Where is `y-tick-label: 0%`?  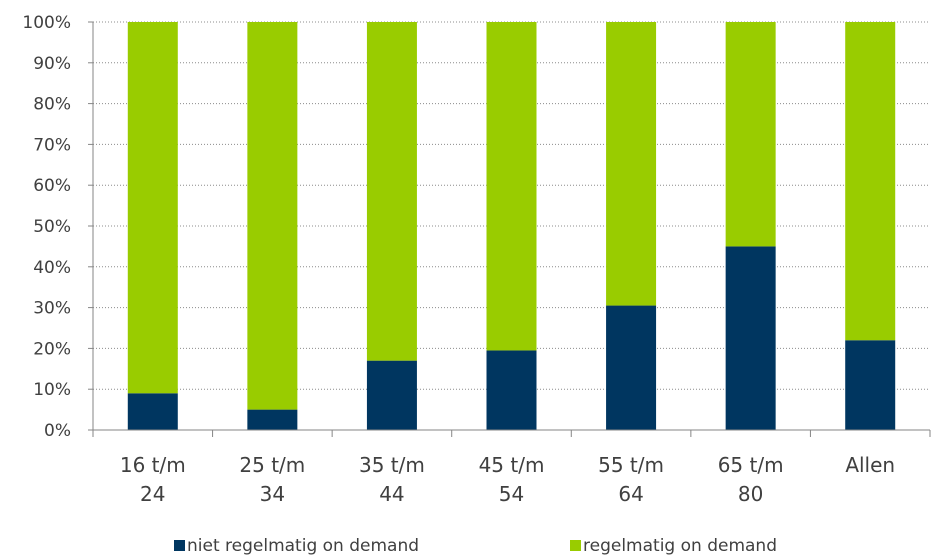 y-tick-label: 0% is located at coordinates (57, 431).